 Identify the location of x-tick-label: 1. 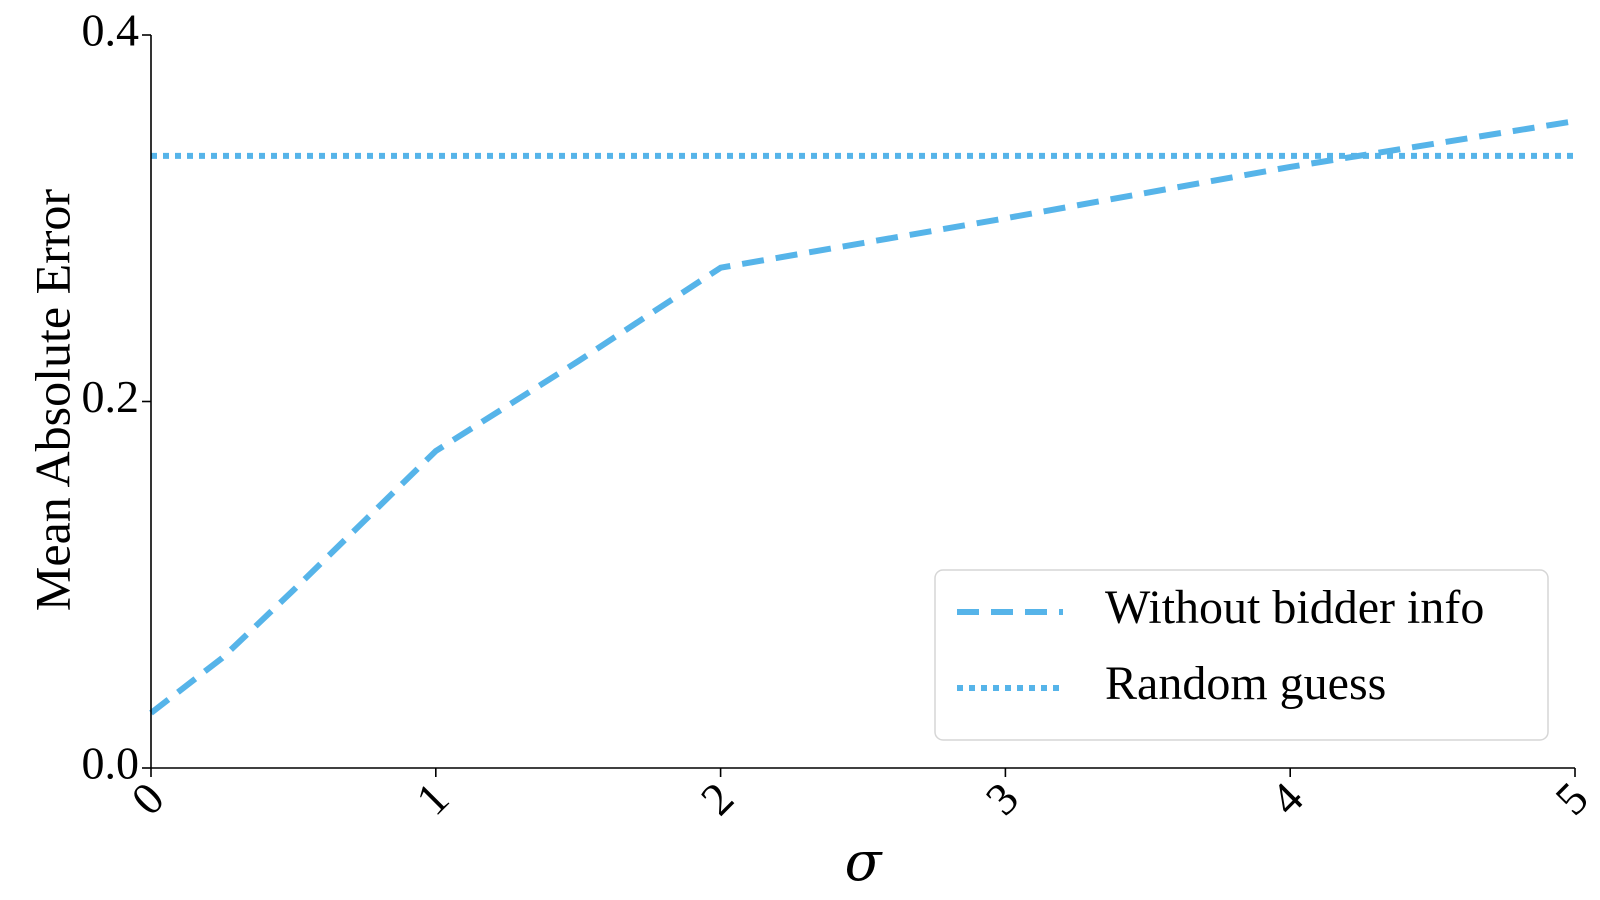
(432, 798).